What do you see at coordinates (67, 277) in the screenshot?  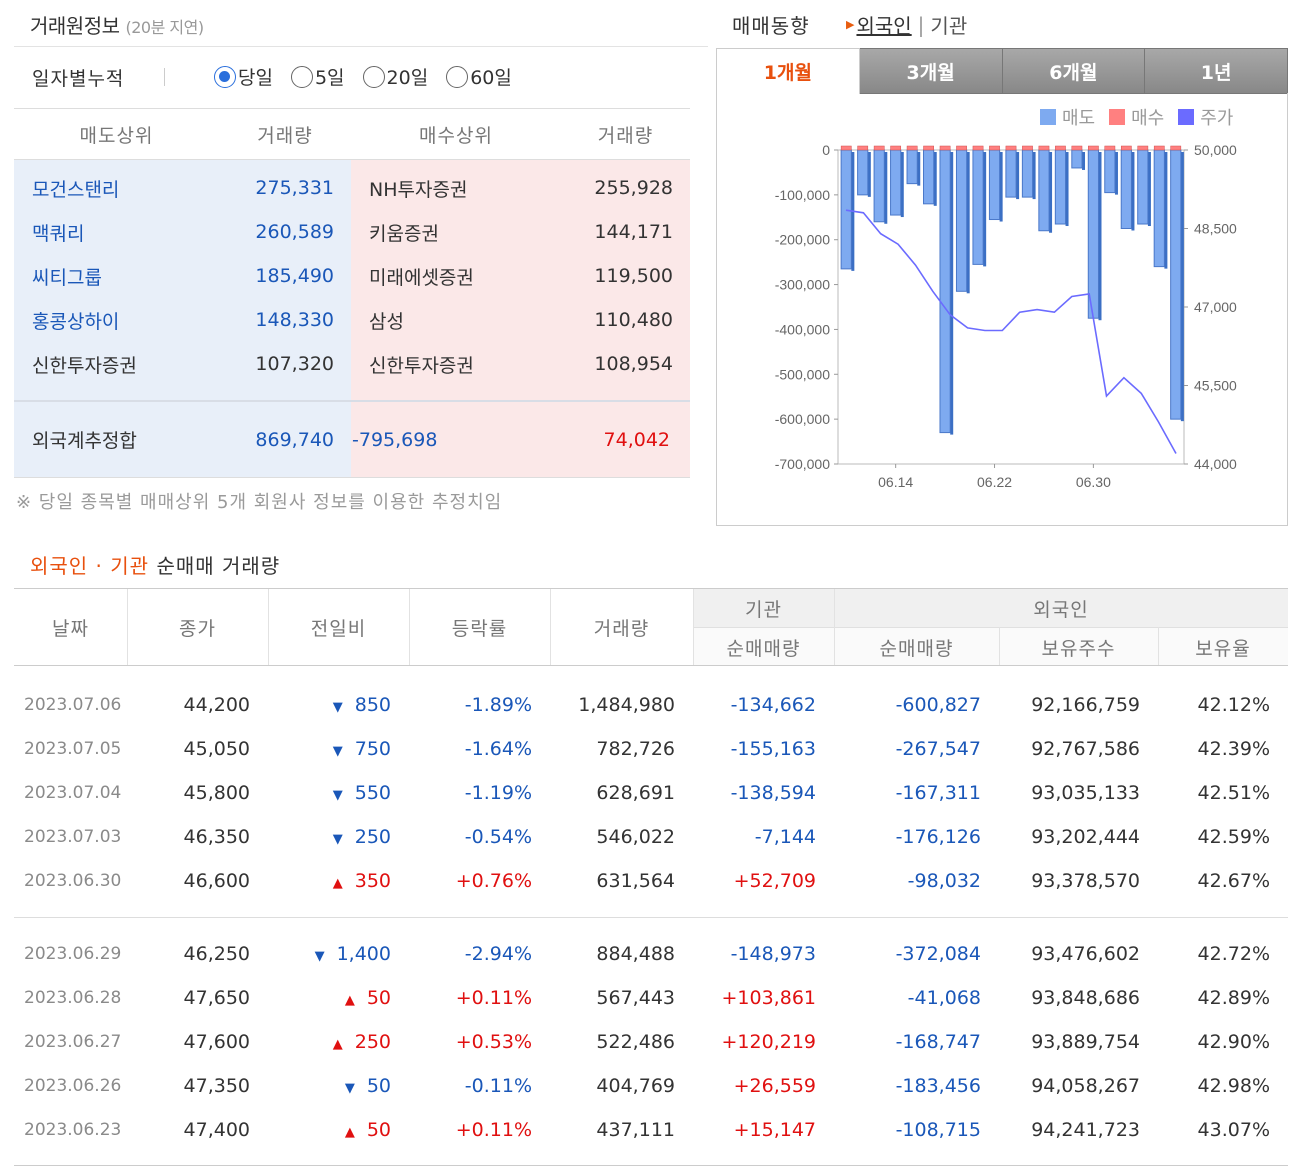 I see `sell-broker-link: 씨티그룹` at bounding box center [67, 277].